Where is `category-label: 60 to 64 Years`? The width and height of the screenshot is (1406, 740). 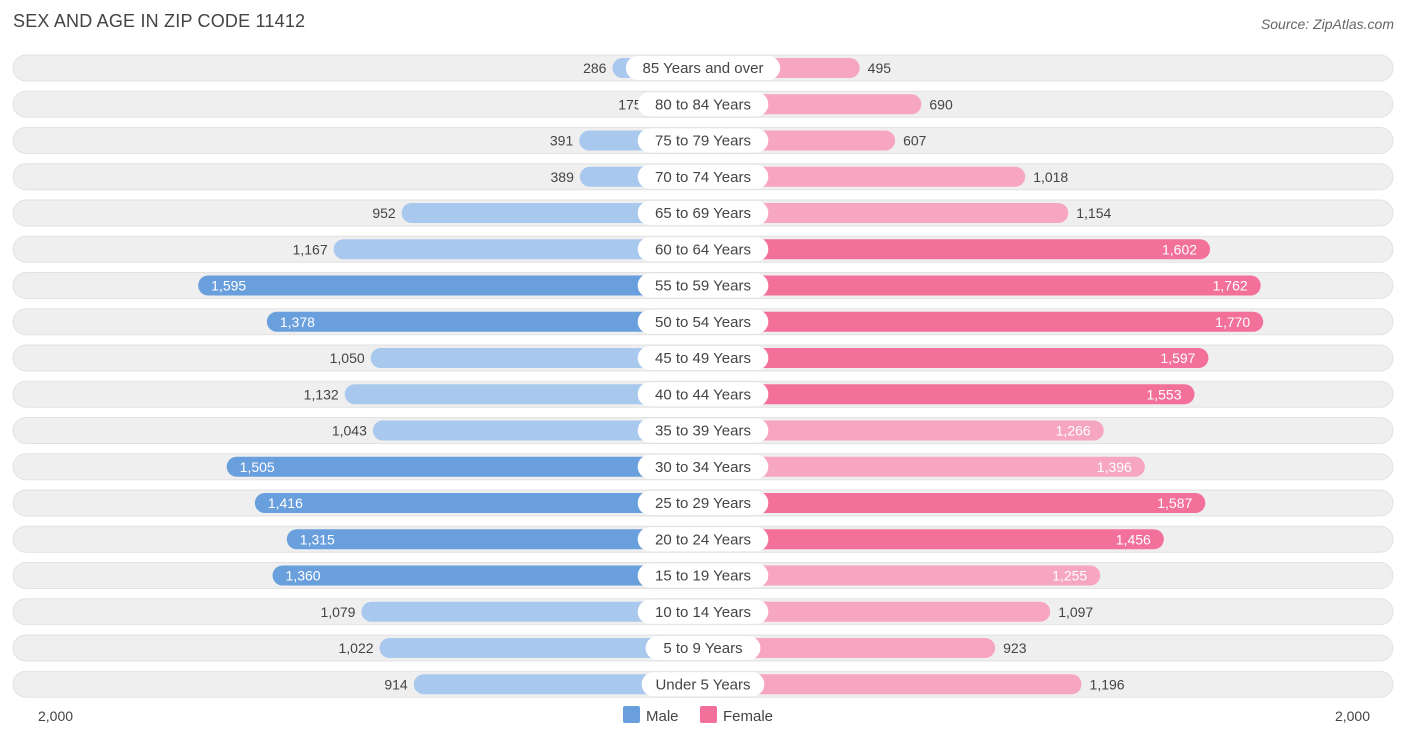
category-label: 60 to 64 Years is located at coordinates (703, 249).